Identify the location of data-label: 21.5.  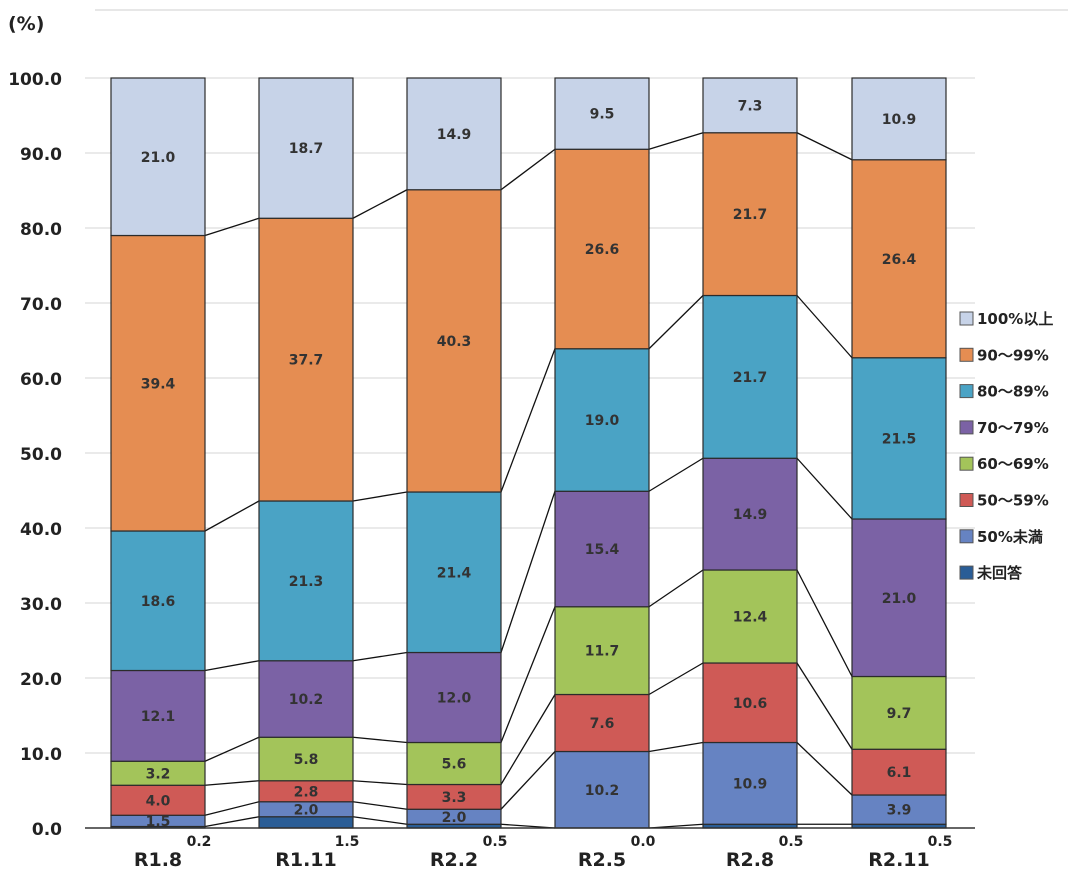
(899, 439).